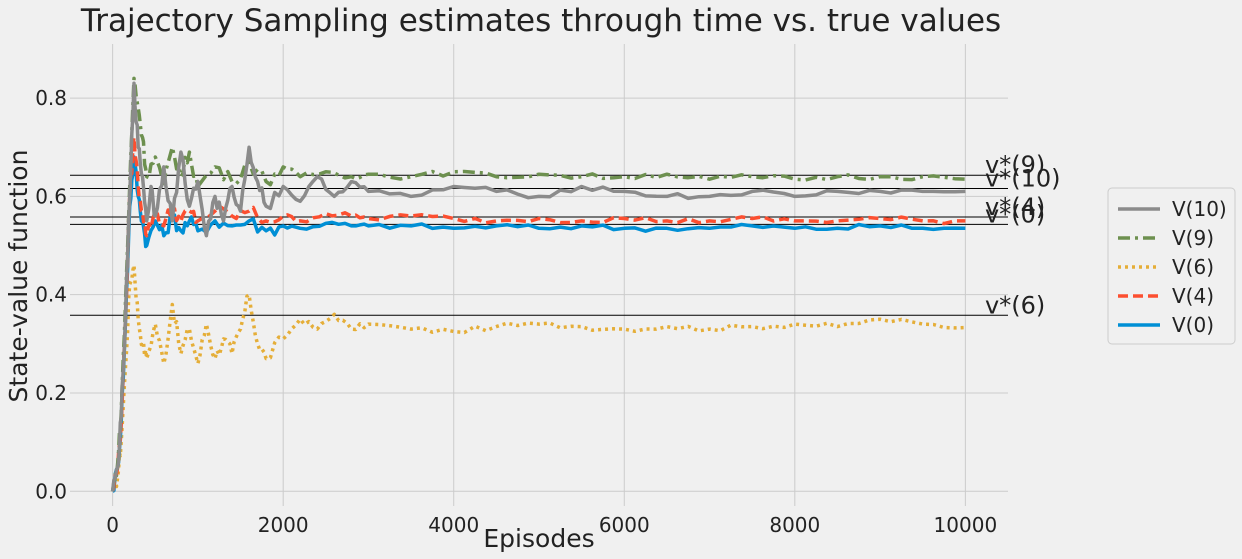  I want to click on true-value-label: v*(10), so click(1022, 178).